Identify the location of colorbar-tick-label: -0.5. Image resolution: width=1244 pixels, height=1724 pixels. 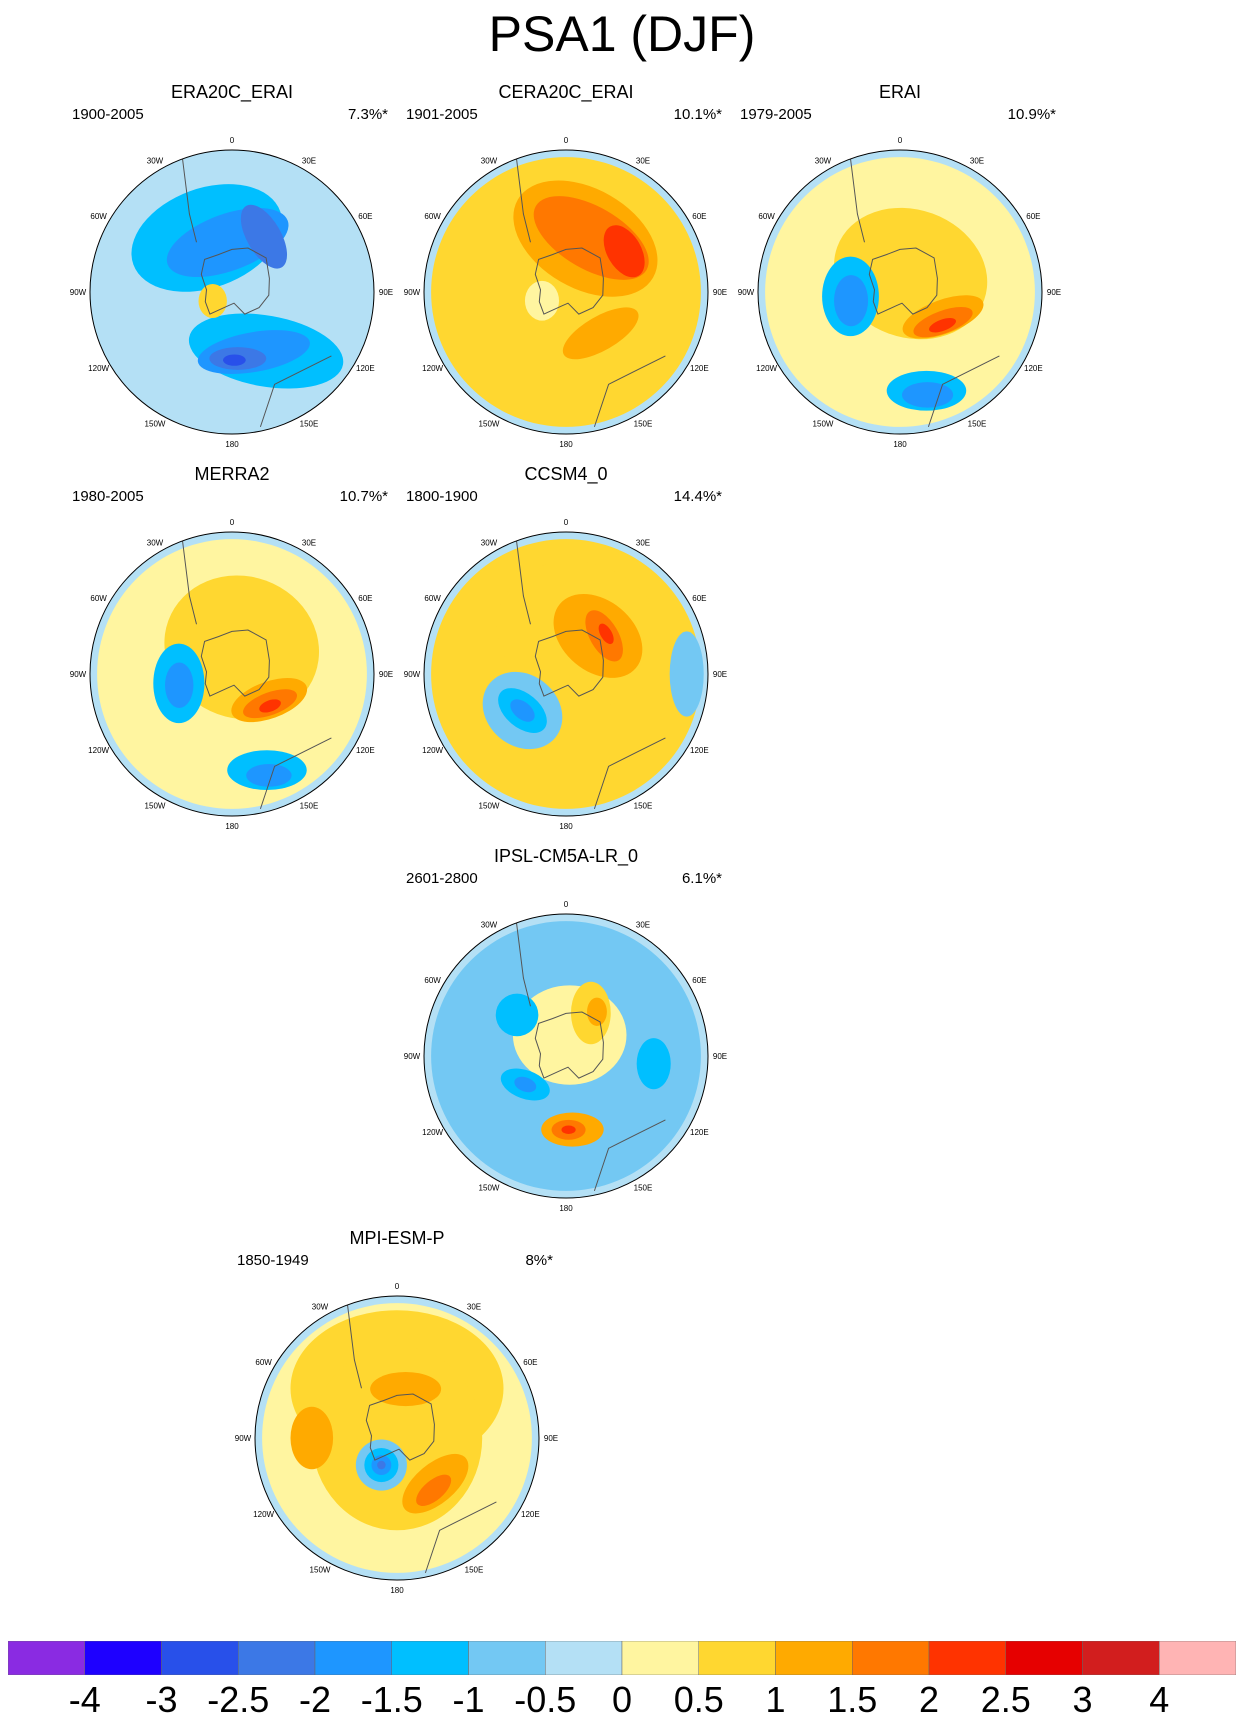
(545, 1699).